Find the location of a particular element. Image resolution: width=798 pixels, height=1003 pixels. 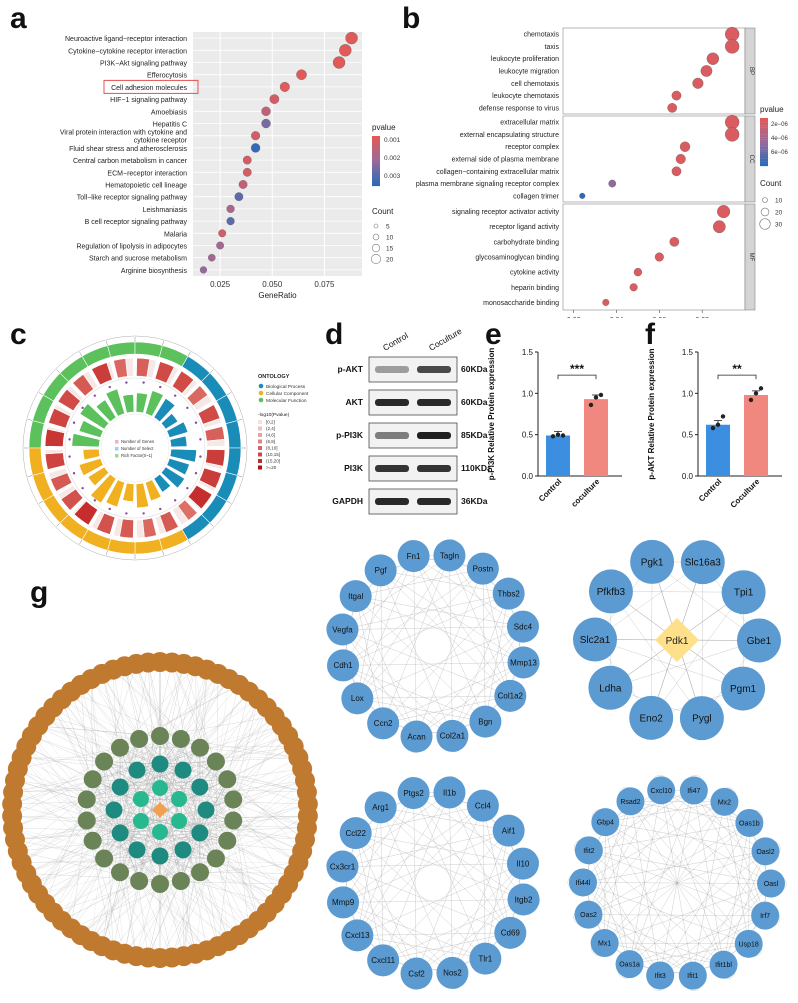

circle-legend-bar-label: Rich Factor(0~1) is located at coordinates (137, 455).